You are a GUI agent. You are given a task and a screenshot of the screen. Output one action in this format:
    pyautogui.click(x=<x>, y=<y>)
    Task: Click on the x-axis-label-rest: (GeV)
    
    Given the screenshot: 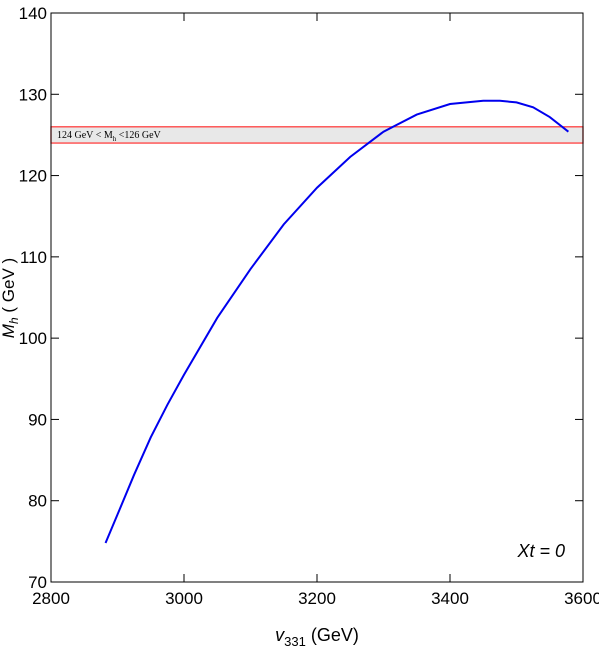 What is the action you would take?
    pyautogui.click(x=332, y=635)
    